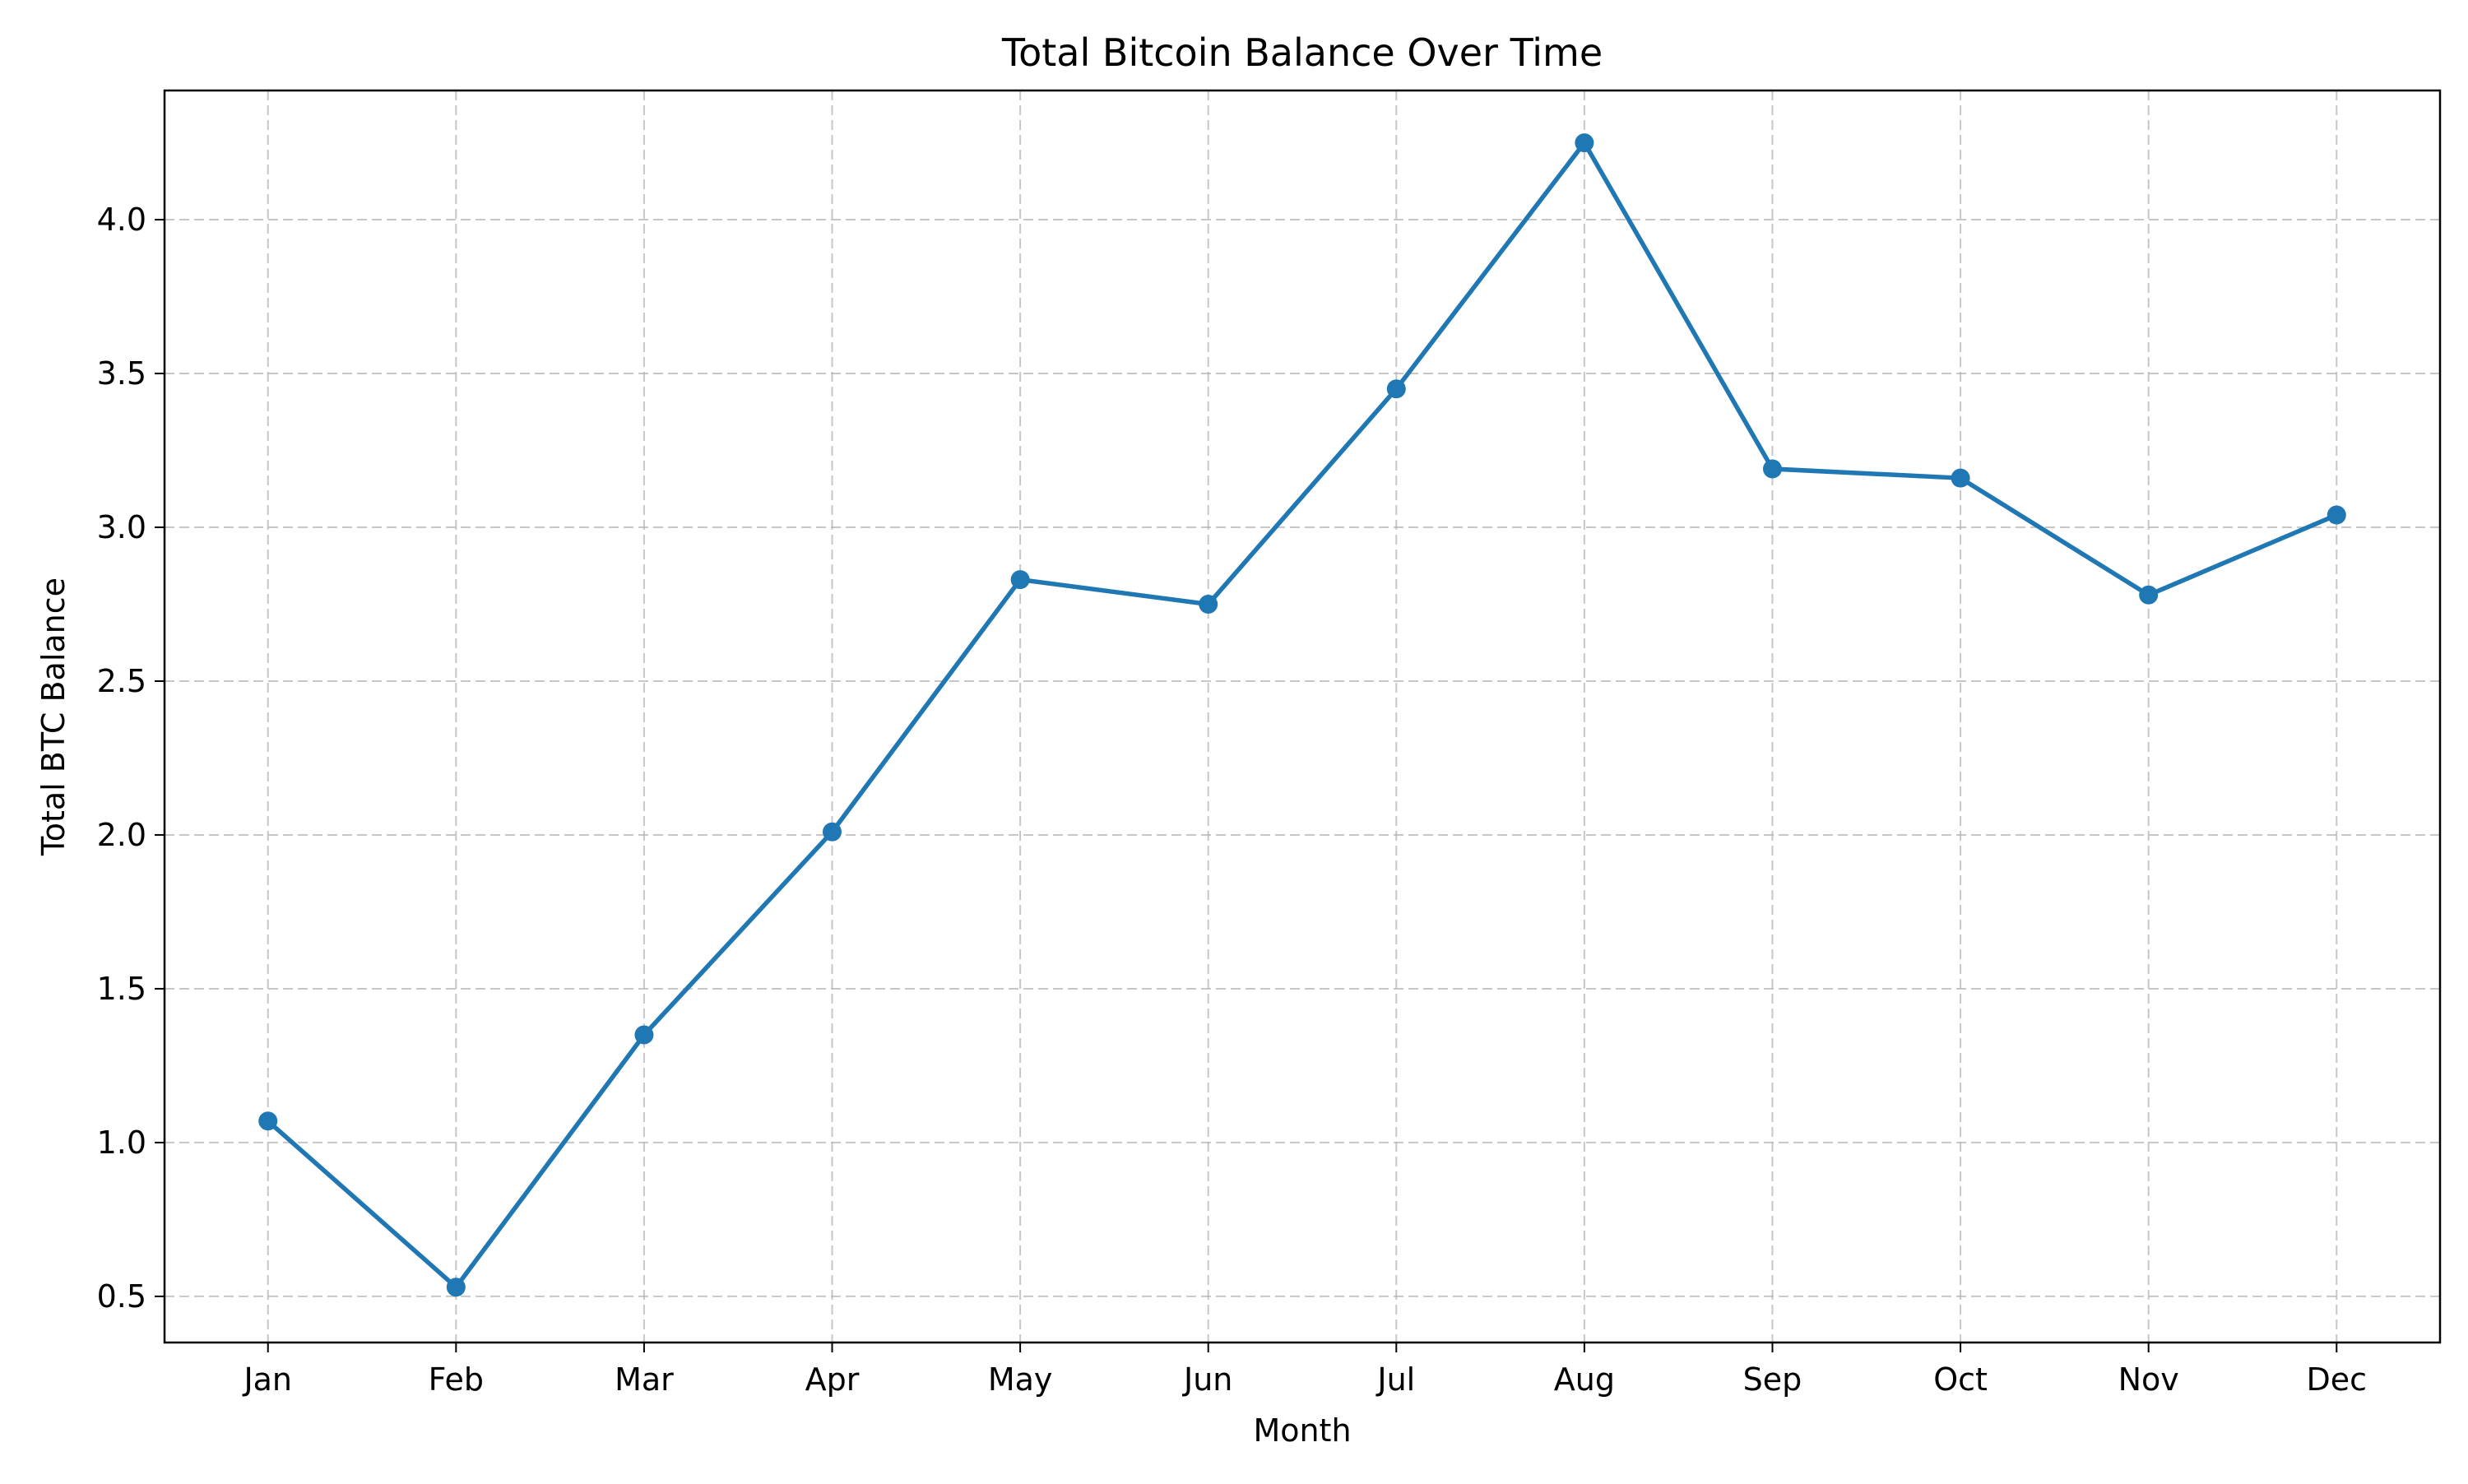  What do you see at coordinates (644, 1379) in the screenshot?
I see `x-tick-label: Mar` at bounding box center [644, 1379].